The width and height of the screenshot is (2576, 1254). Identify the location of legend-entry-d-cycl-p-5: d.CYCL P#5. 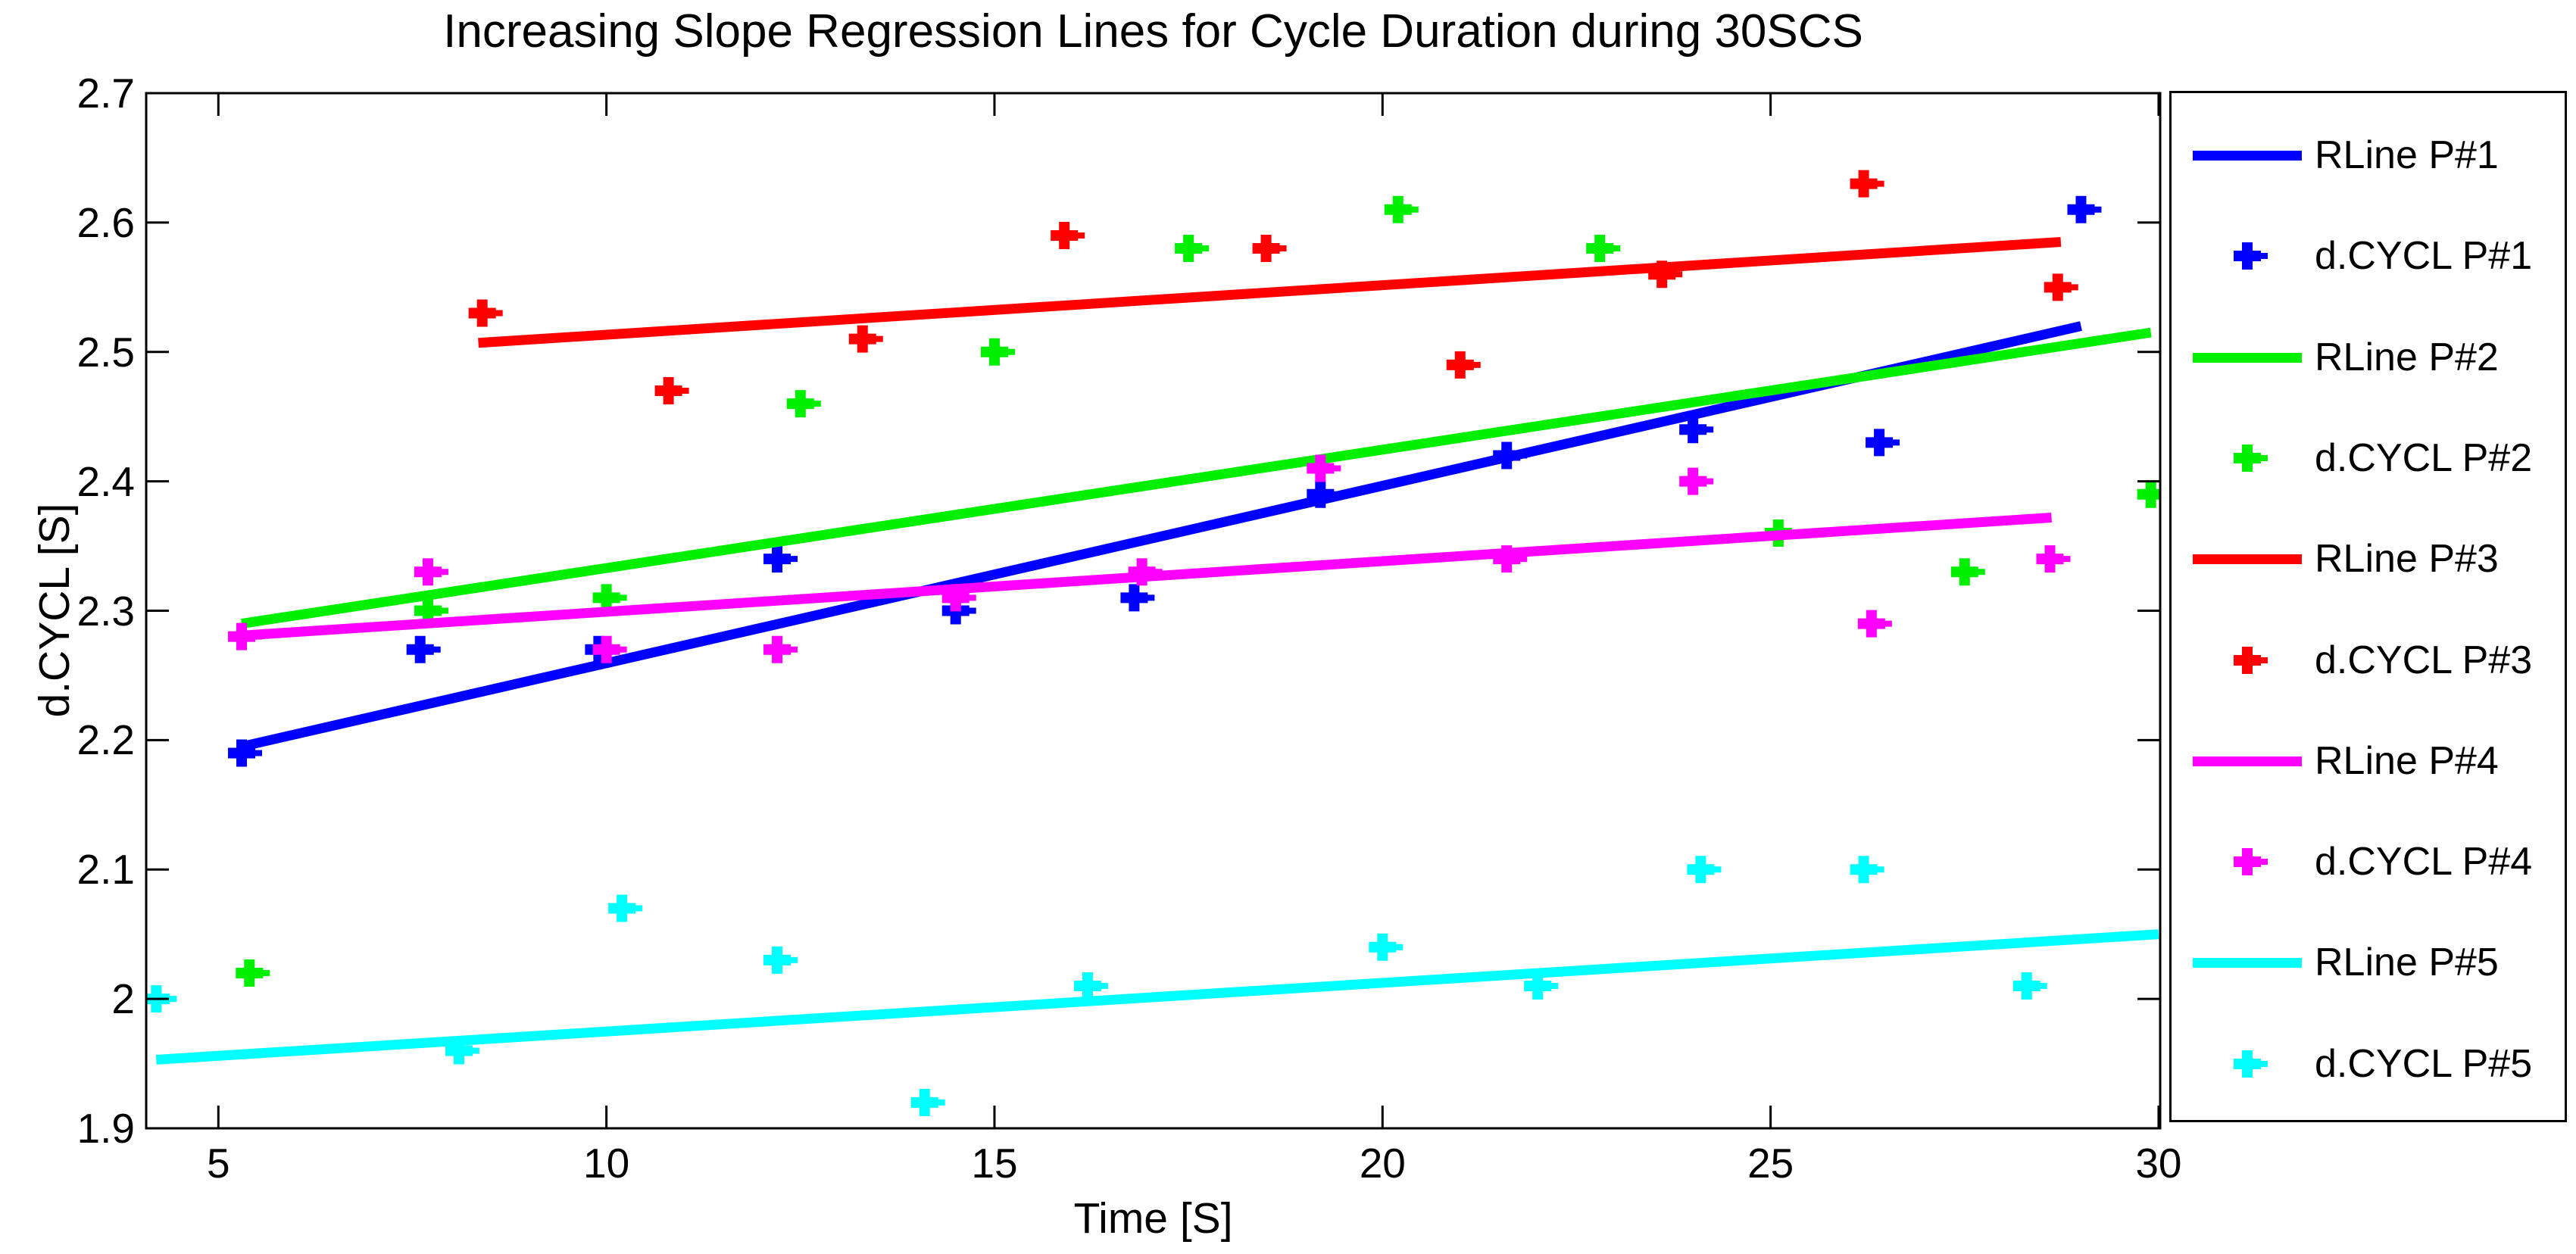
(2369, 1064).